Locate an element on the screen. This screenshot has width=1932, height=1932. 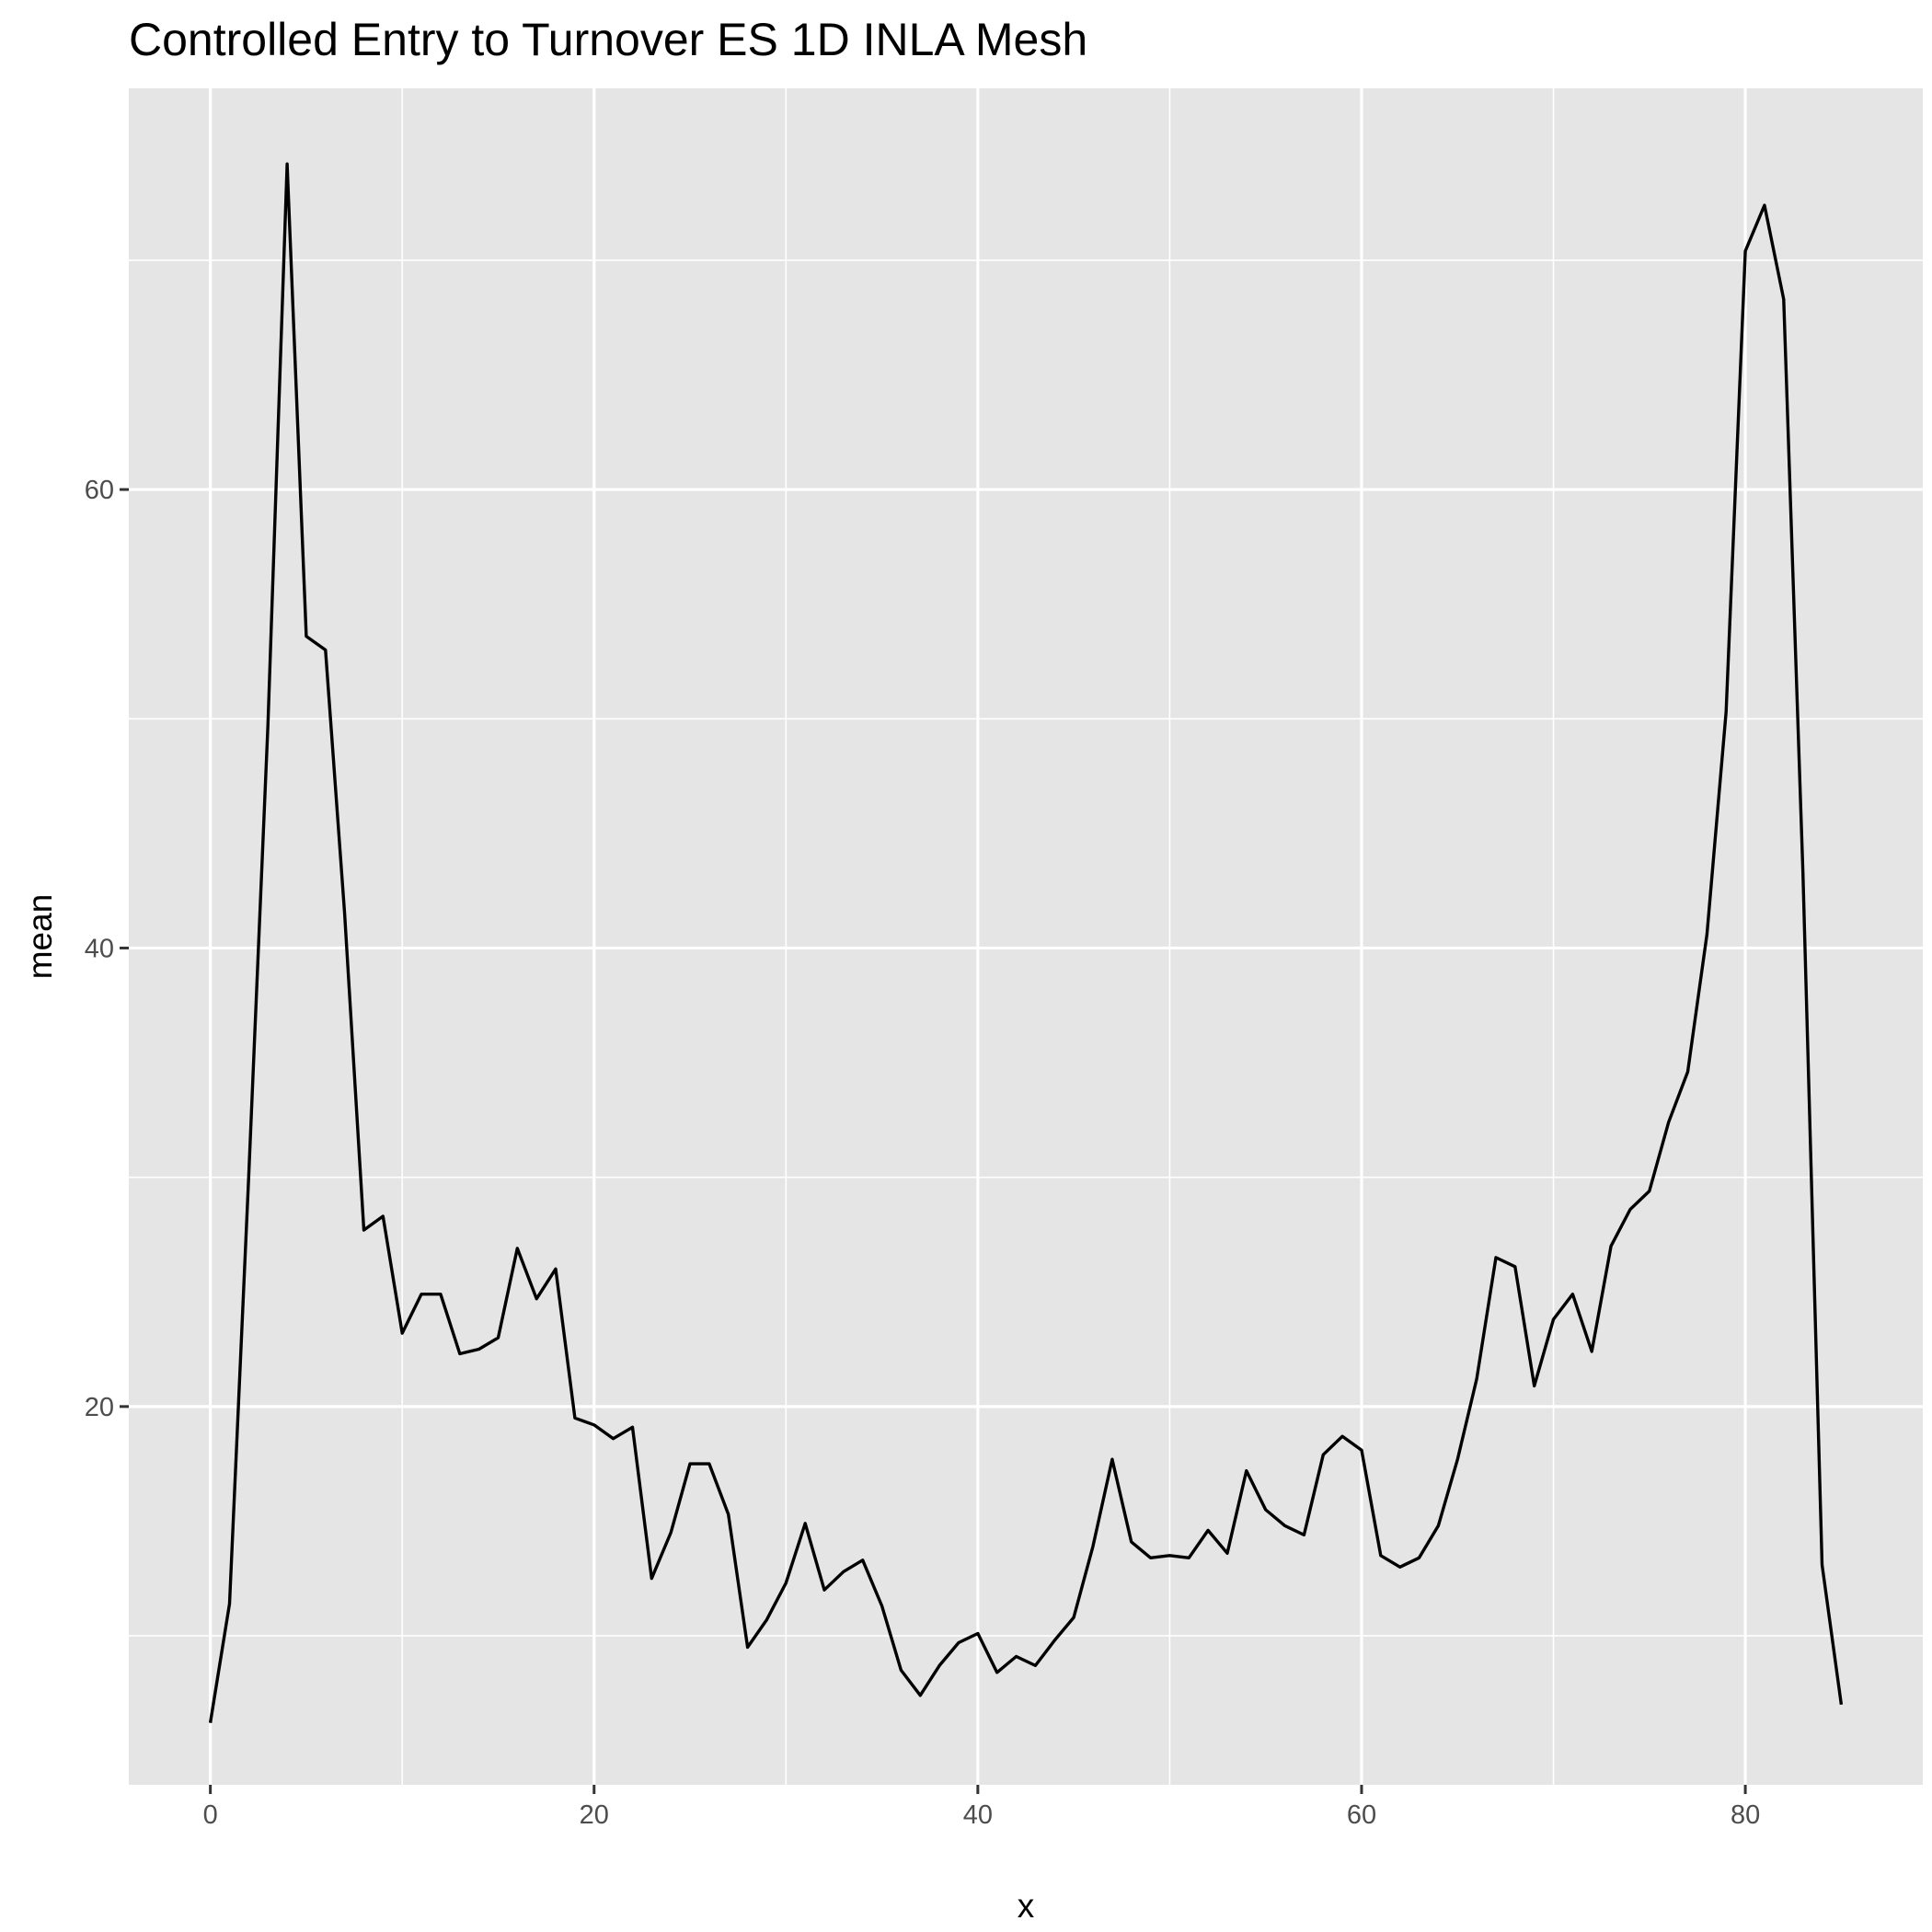
y-axis: 20 40 60 is located at coordinates (107, 949).